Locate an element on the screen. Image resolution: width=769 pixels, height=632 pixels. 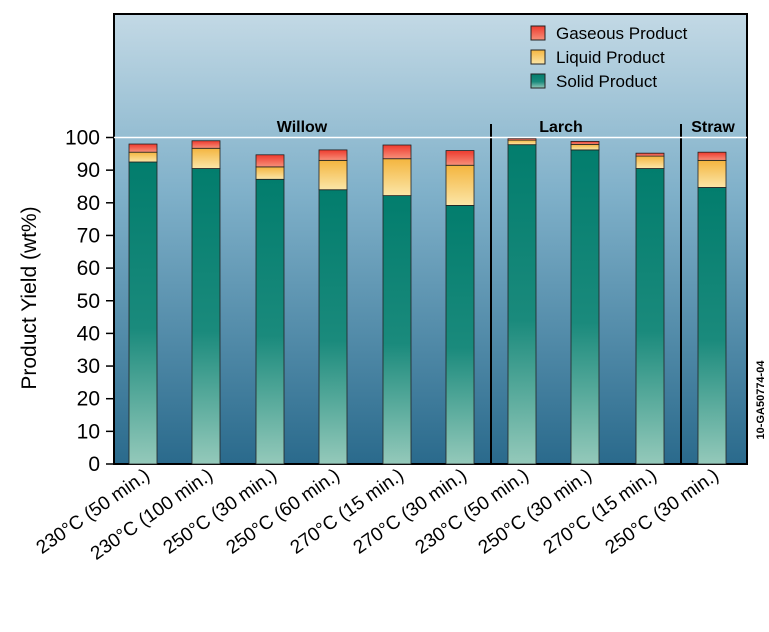
x-tick-label-8: 250°C (30 min.) is located at coordinates (535, 512).